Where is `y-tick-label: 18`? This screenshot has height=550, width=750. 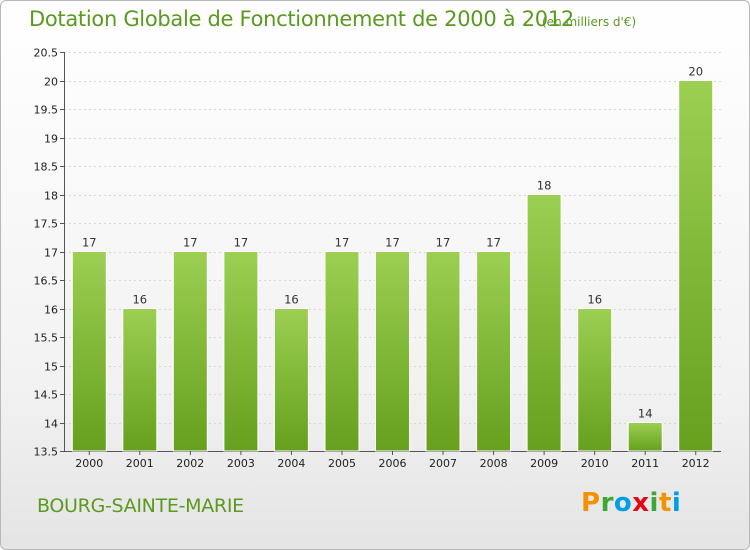
y-tick-label: 18 is located at coordinates (51, 196).